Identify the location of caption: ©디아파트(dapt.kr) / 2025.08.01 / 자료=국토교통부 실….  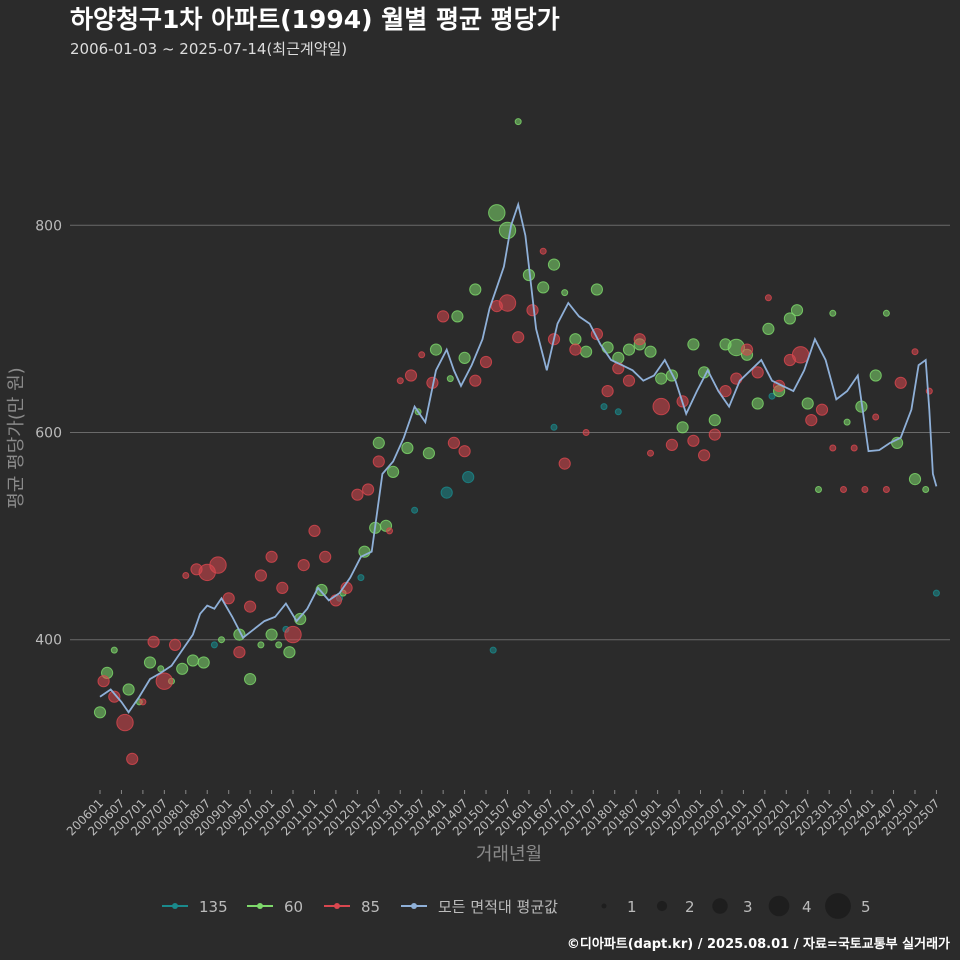
(758, 944).